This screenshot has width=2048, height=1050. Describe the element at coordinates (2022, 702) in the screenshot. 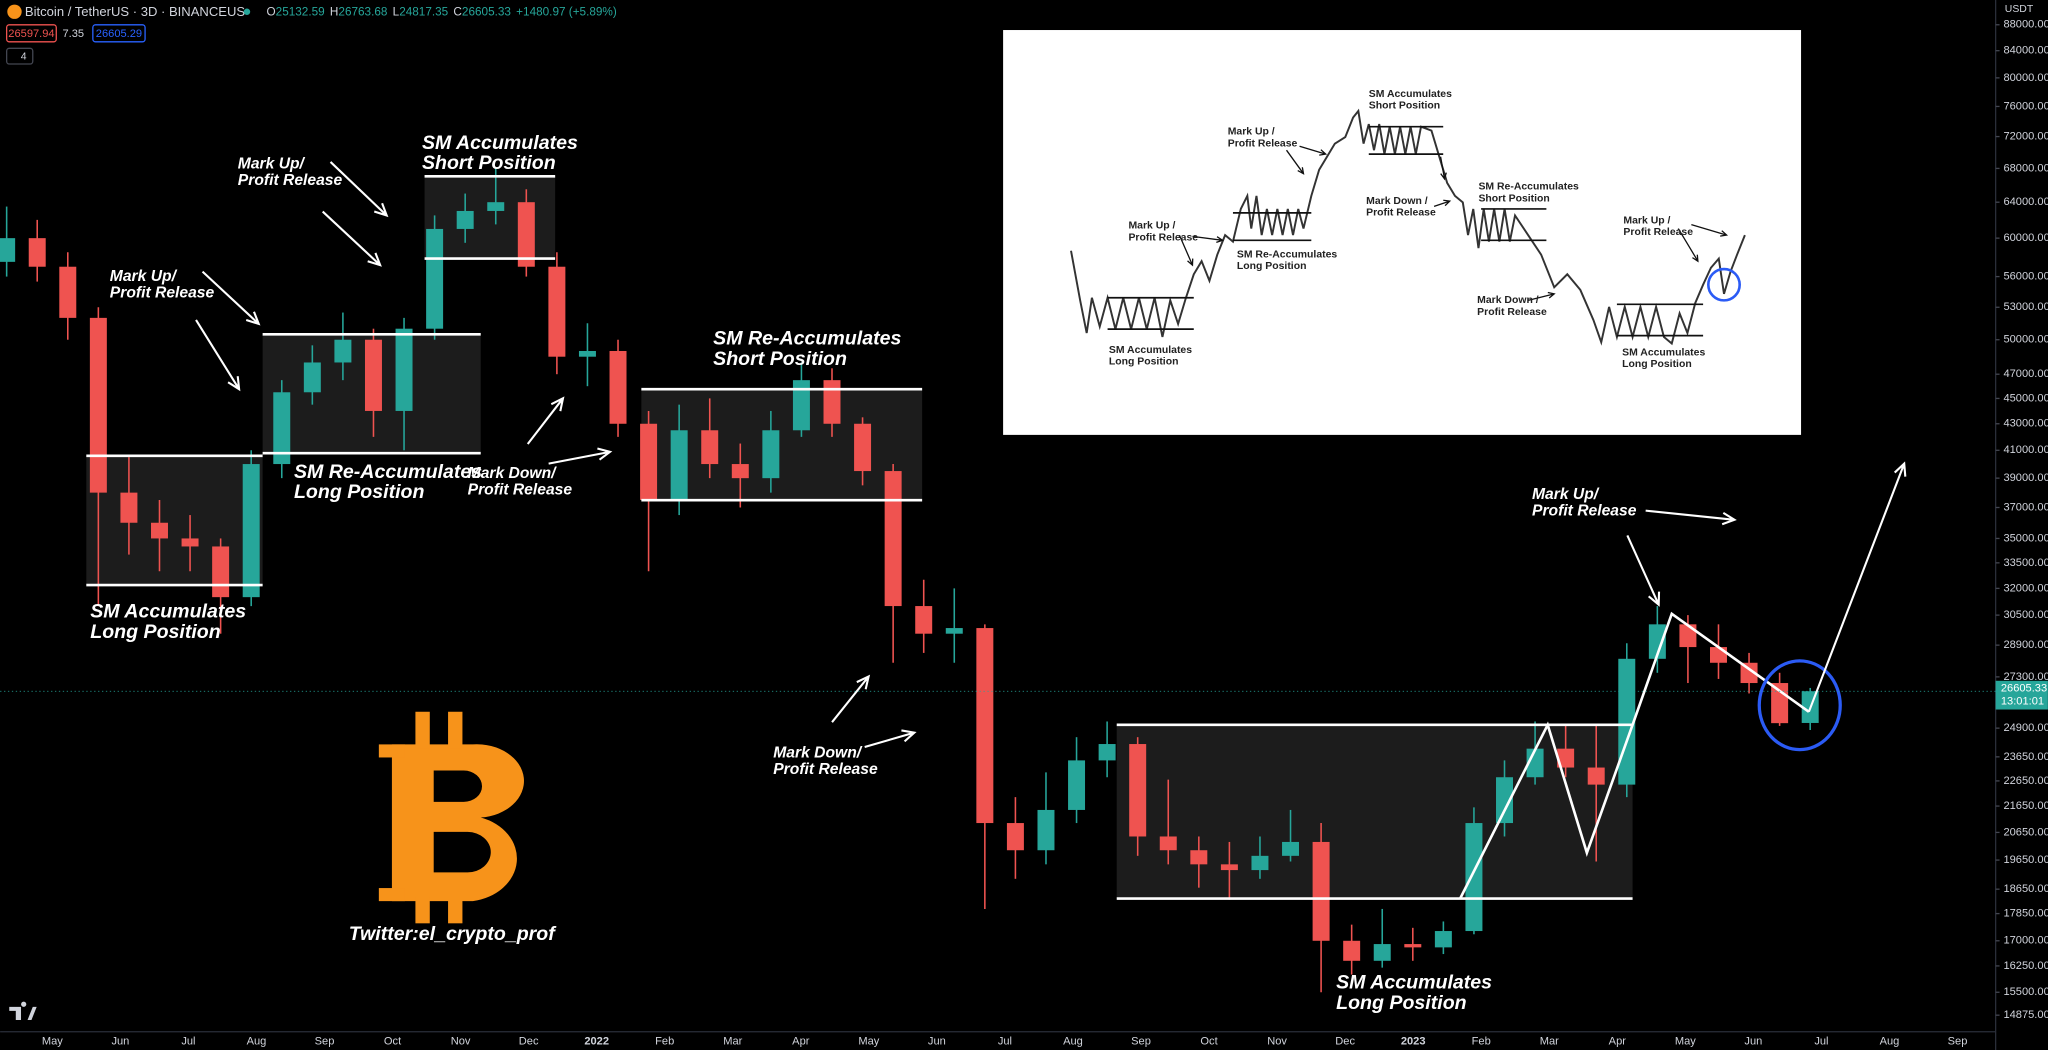

I see `price-tag-countdown: 13:01:01` at that location.